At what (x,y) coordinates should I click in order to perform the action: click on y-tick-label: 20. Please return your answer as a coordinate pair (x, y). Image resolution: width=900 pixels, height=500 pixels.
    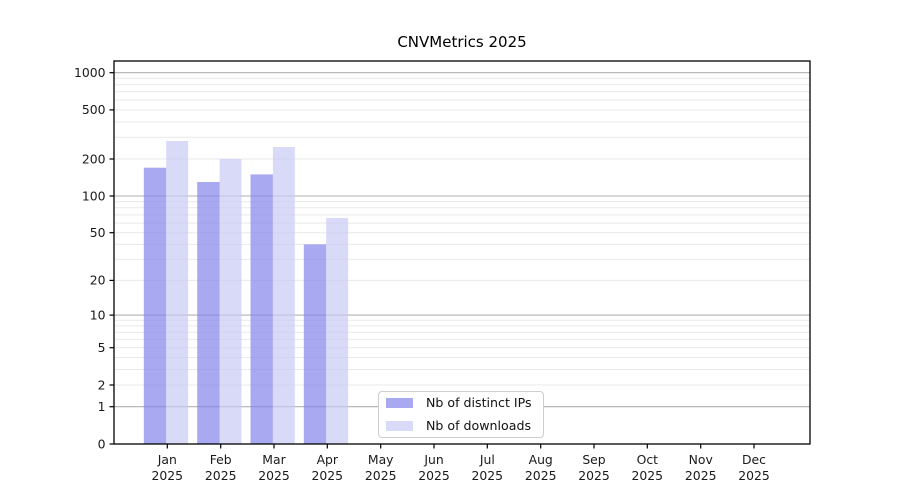
    Looking at the image, I should click on (98, 280).